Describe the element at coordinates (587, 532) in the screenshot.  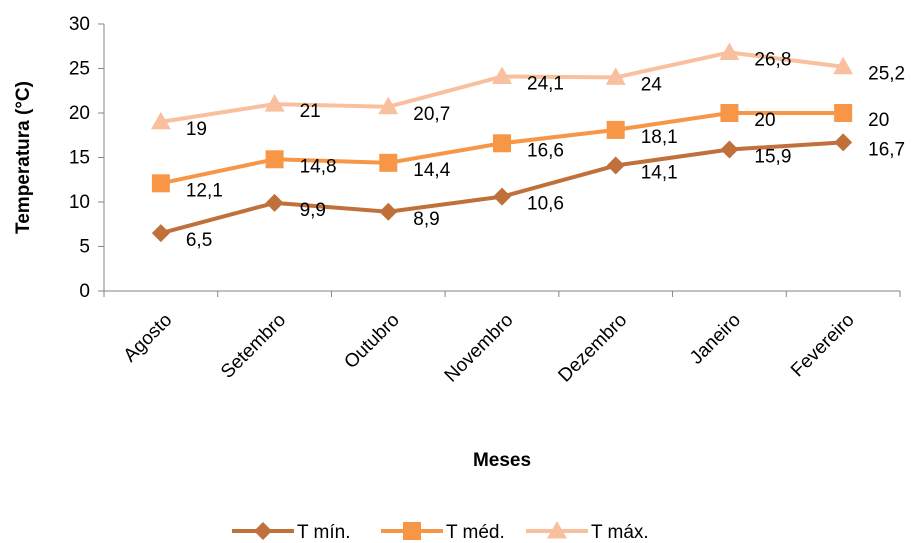
I see `legend-item: T máx.` at that location.